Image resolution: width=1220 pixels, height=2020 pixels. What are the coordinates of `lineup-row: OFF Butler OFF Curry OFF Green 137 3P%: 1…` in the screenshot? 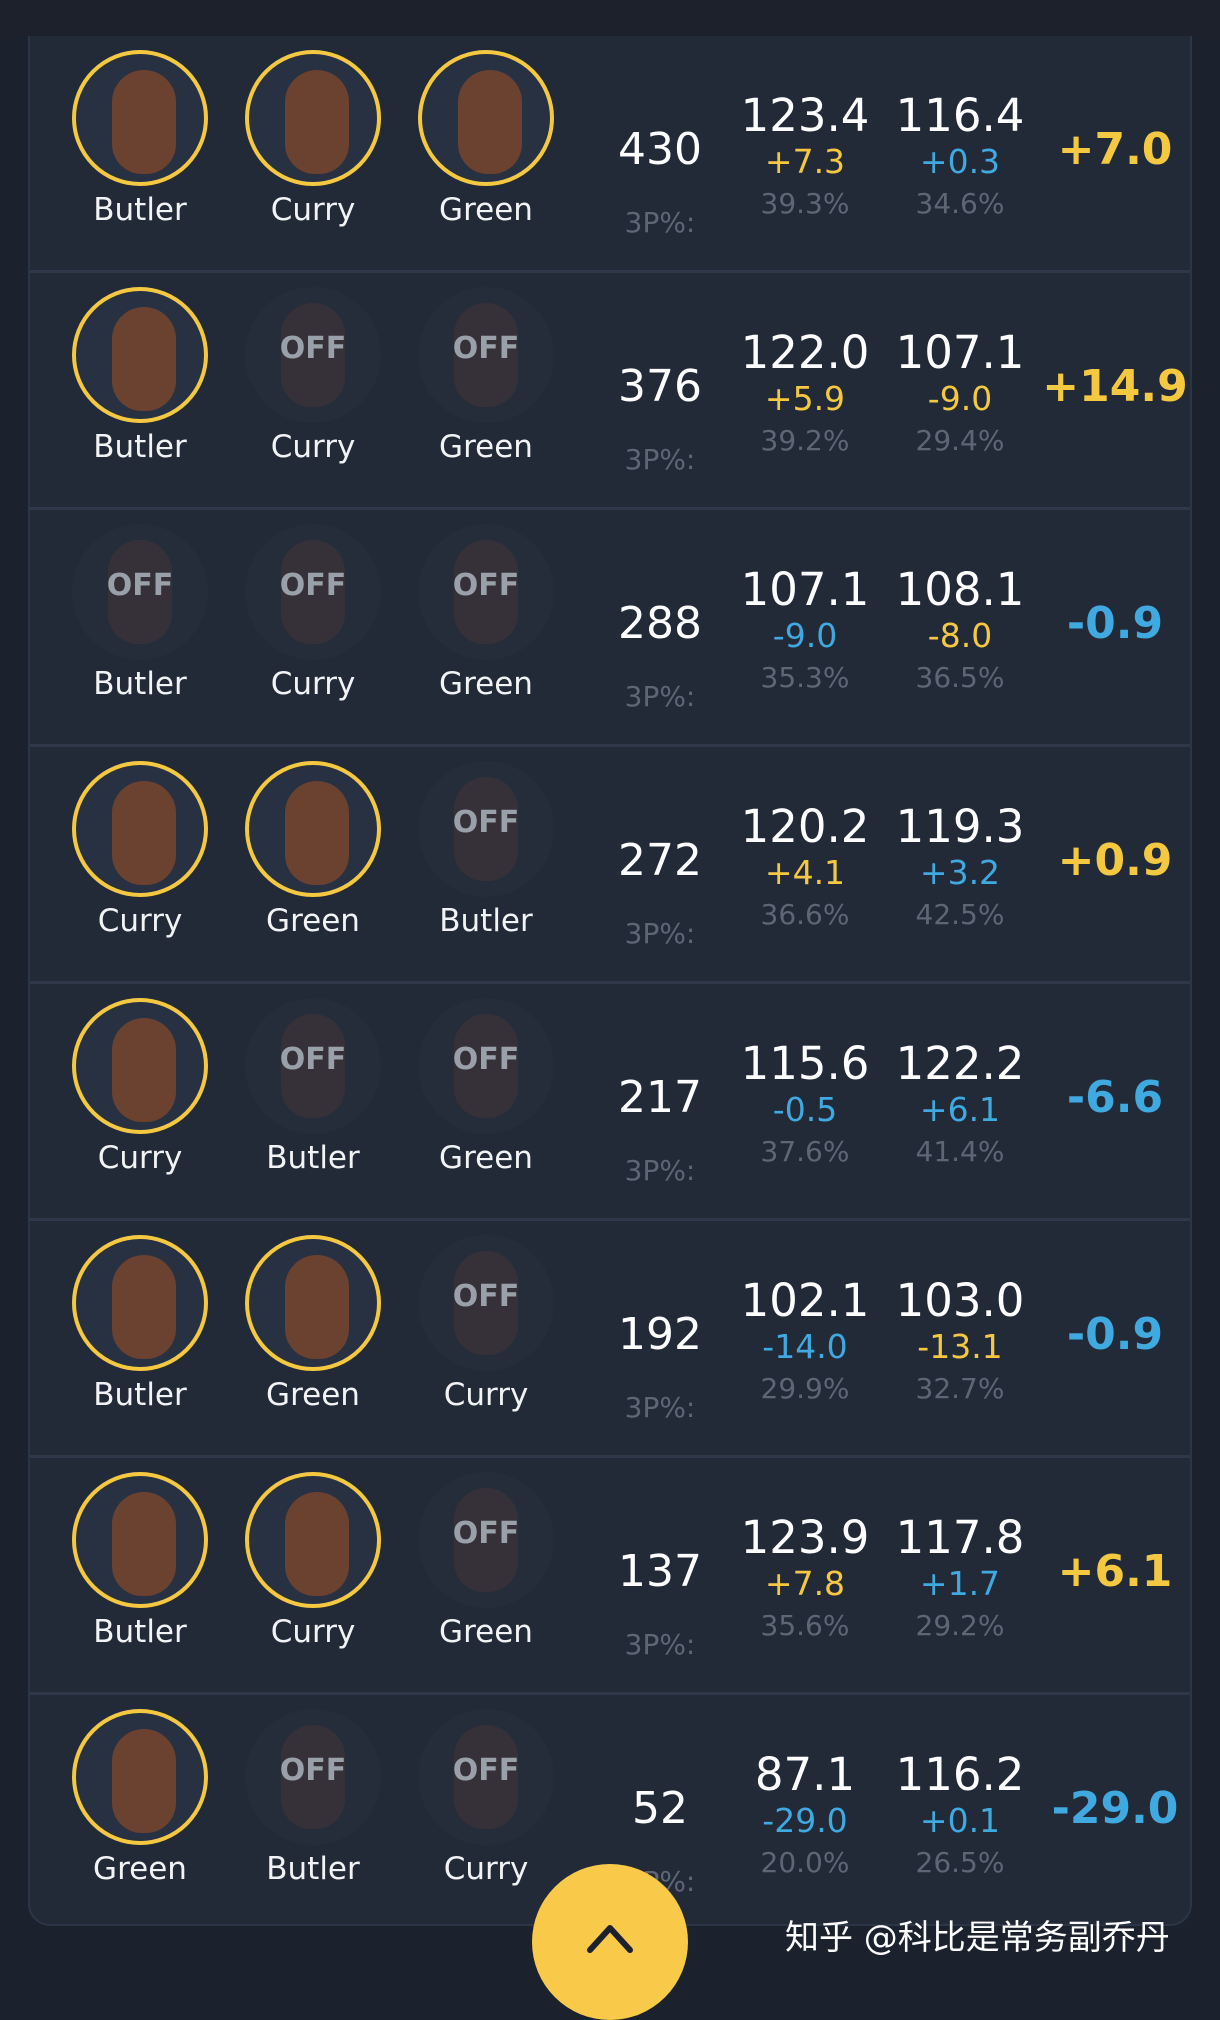 It's located at (610, 1576).